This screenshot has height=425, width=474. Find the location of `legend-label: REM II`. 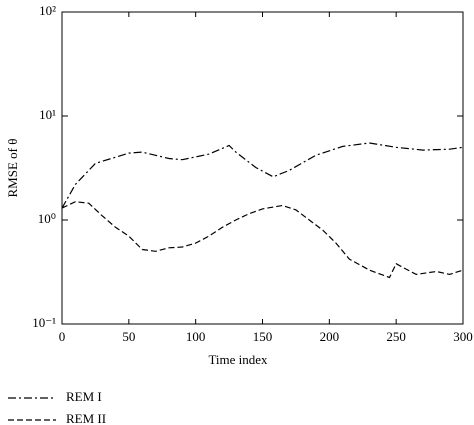

legend-label: REM II is located at coordinates (86, 418).